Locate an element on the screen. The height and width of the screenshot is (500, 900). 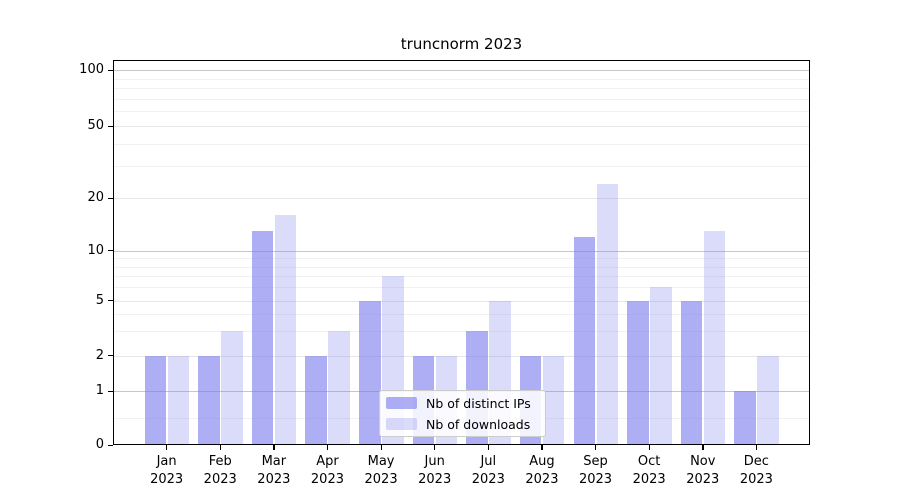
bar-apr-ips is located at coordinates (316, 400).